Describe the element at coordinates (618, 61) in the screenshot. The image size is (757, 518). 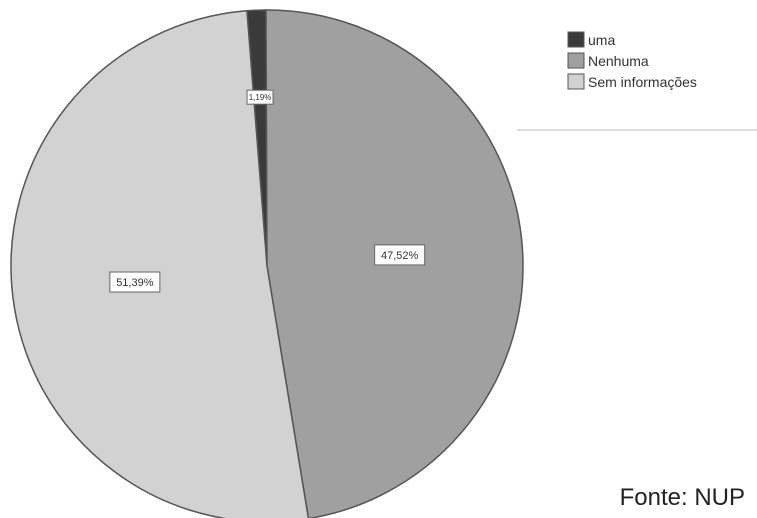
I see `legend-label: Nenhuma` at that location.